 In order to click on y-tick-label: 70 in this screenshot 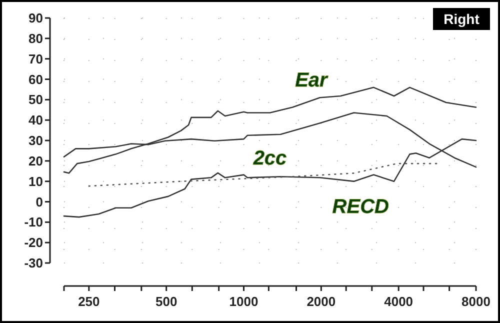, I will do `click(35, 58)`.